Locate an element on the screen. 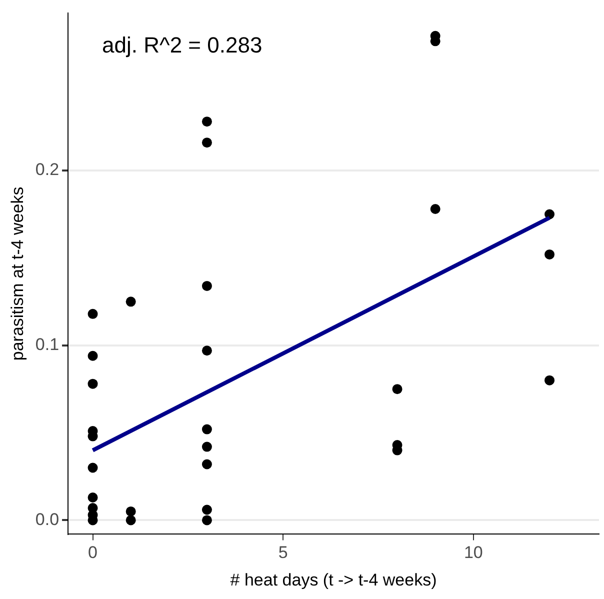 This screenshot has height=599, width=604. x-axis-title: # heat days (t -> t-4 weeks) is located at coordinates (333, 580).